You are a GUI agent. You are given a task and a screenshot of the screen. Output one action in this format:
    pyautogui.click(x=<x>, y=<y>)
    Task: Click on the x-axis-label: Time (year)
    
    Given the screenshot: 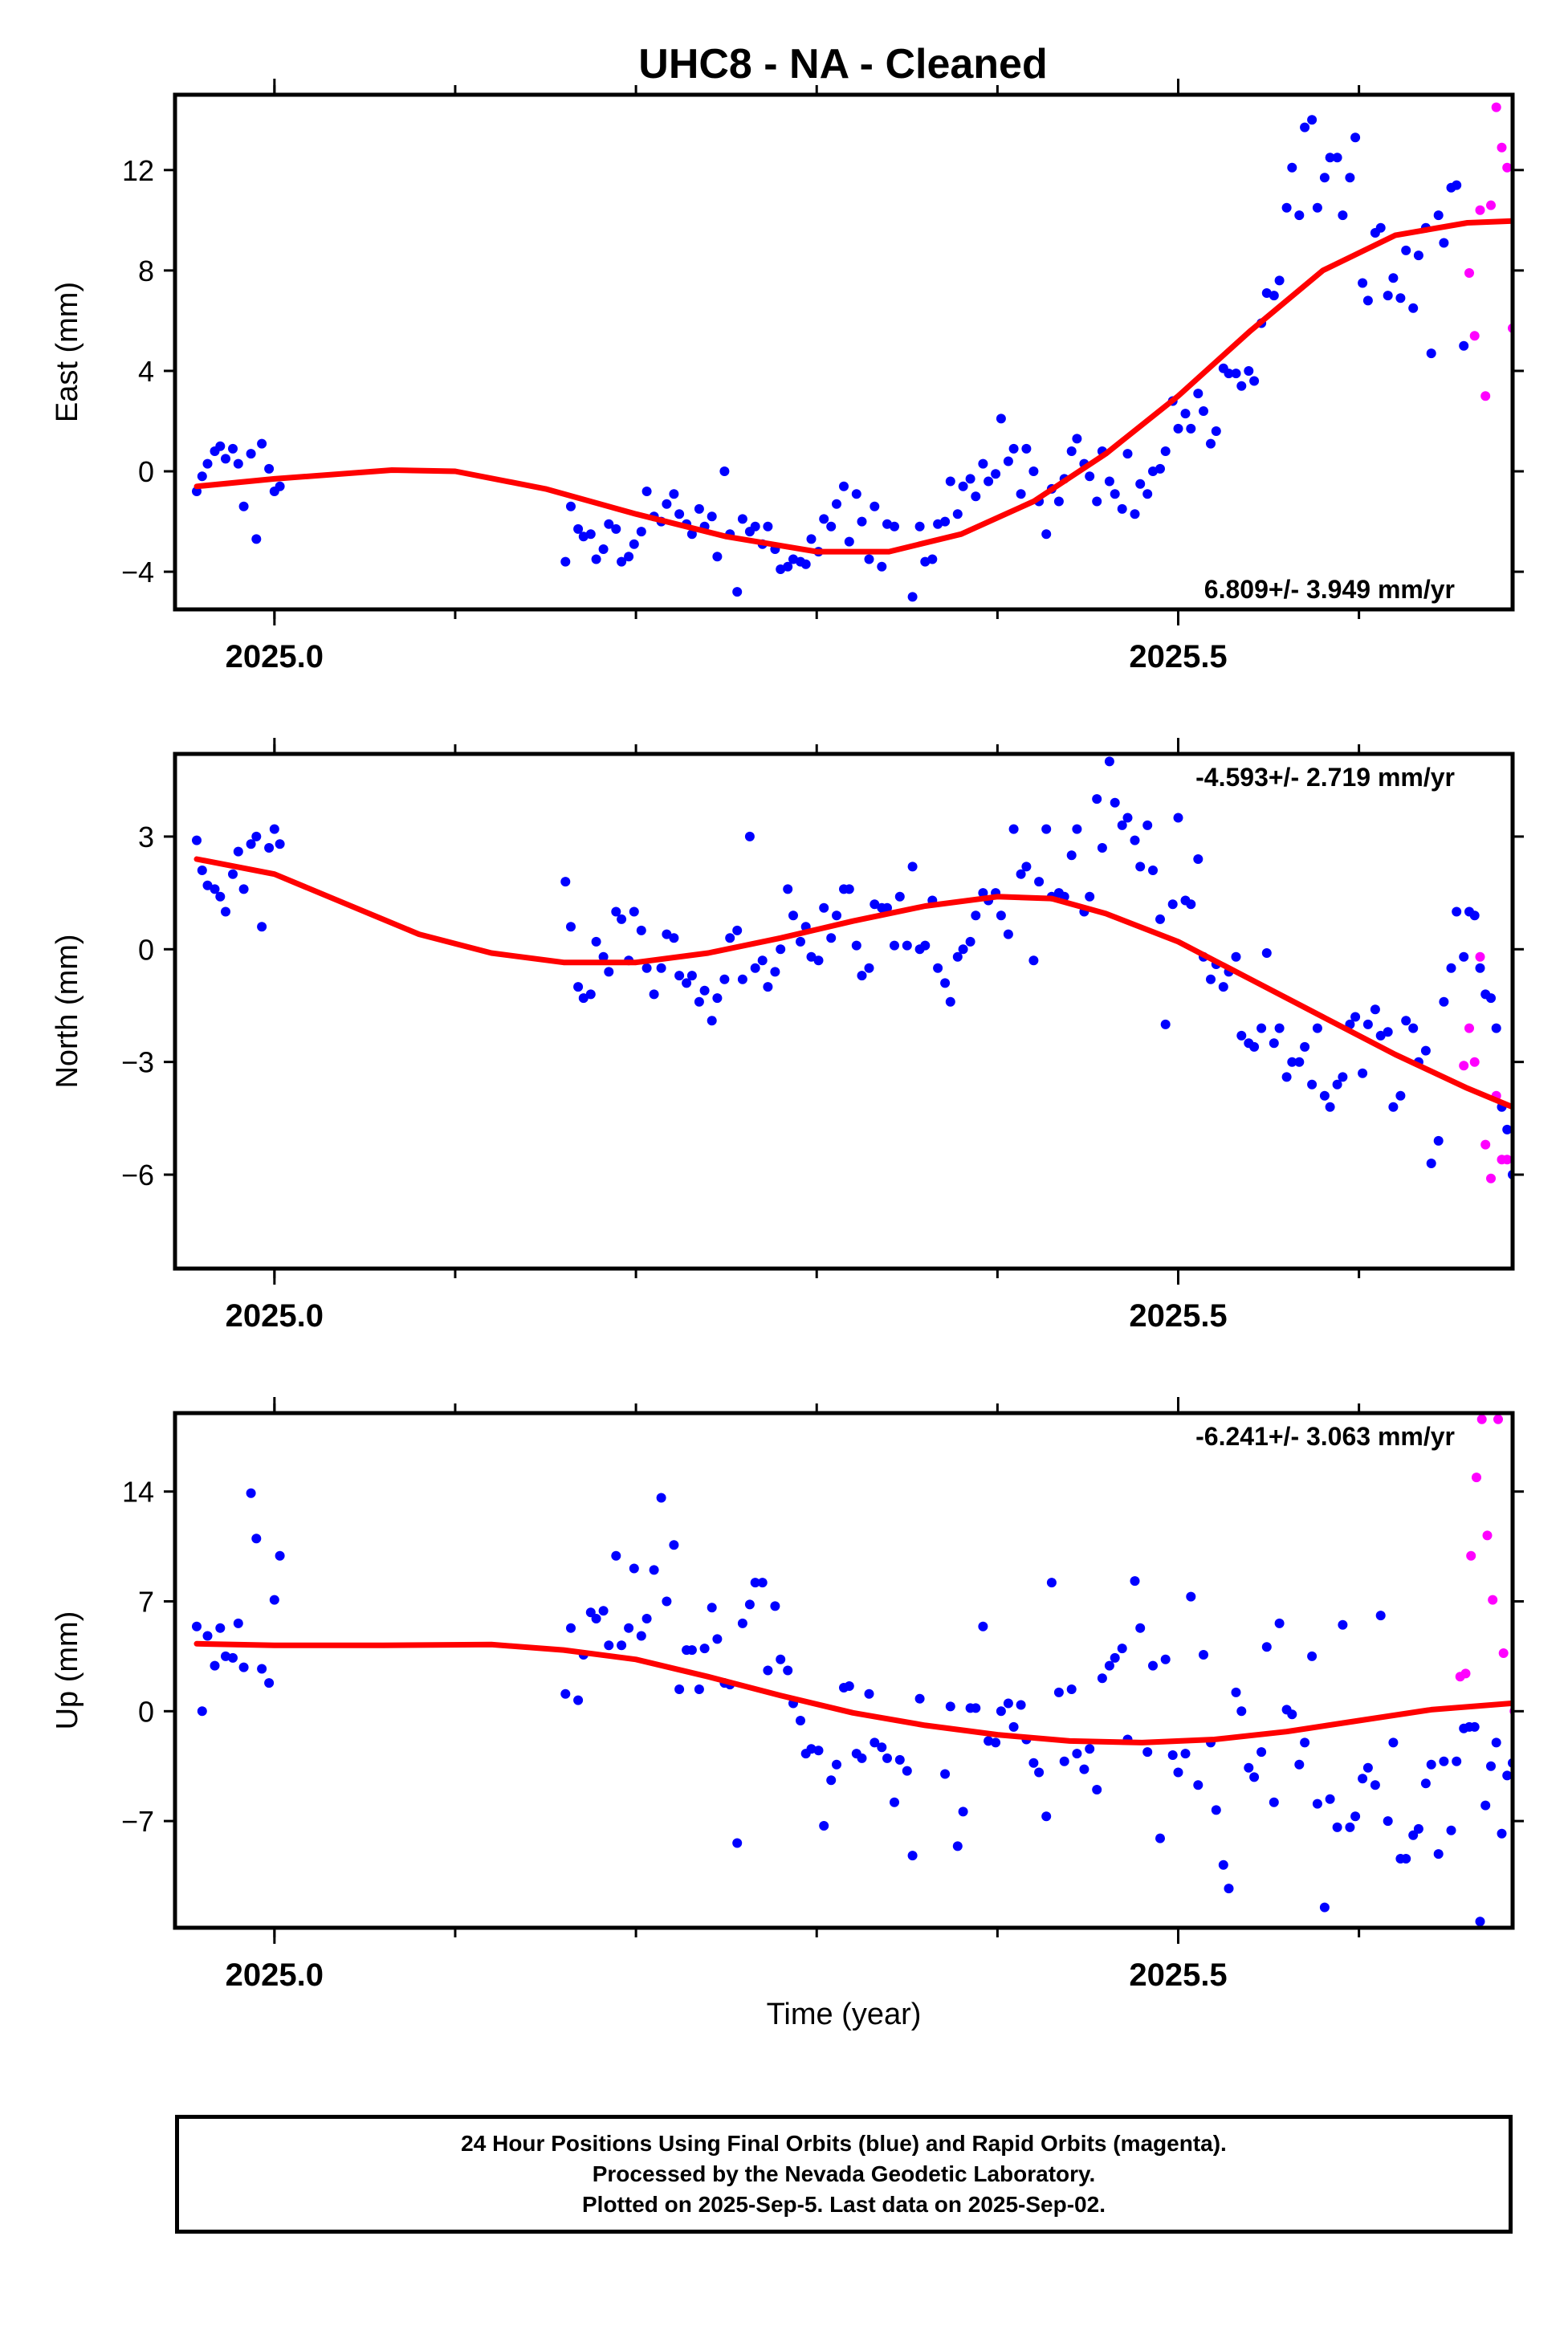 What is the action you would take?
    pyautogui.click(x=844, y=2014)
    